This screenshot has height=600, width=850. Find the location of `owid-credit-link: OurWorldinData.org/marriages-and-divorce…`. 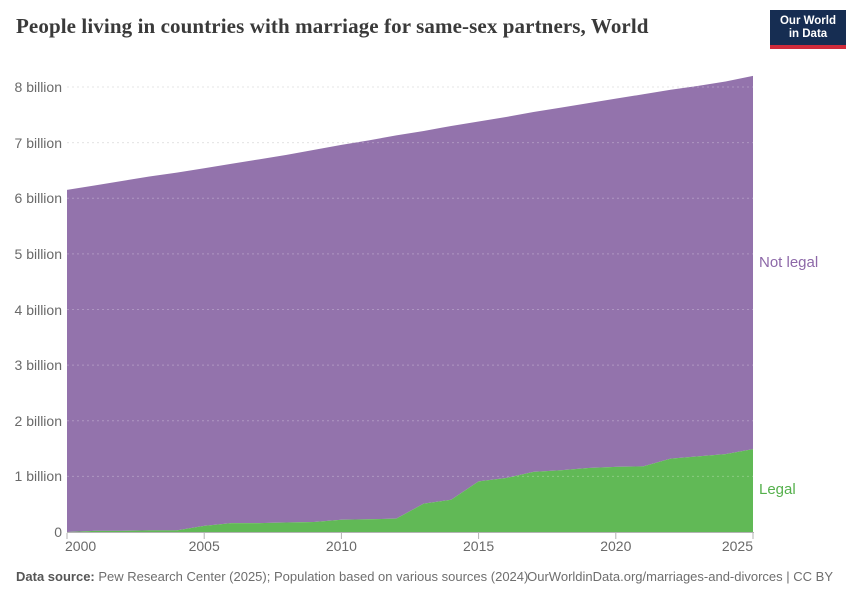

owid-credit-link: OurWorldinData.org/marriages-and-divorce… is located at coordinates (680, 576).